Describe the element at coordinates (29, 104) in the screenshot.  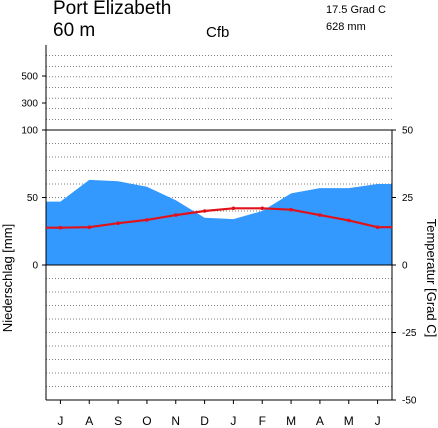
I see `left-tick-label: 300` at that location.